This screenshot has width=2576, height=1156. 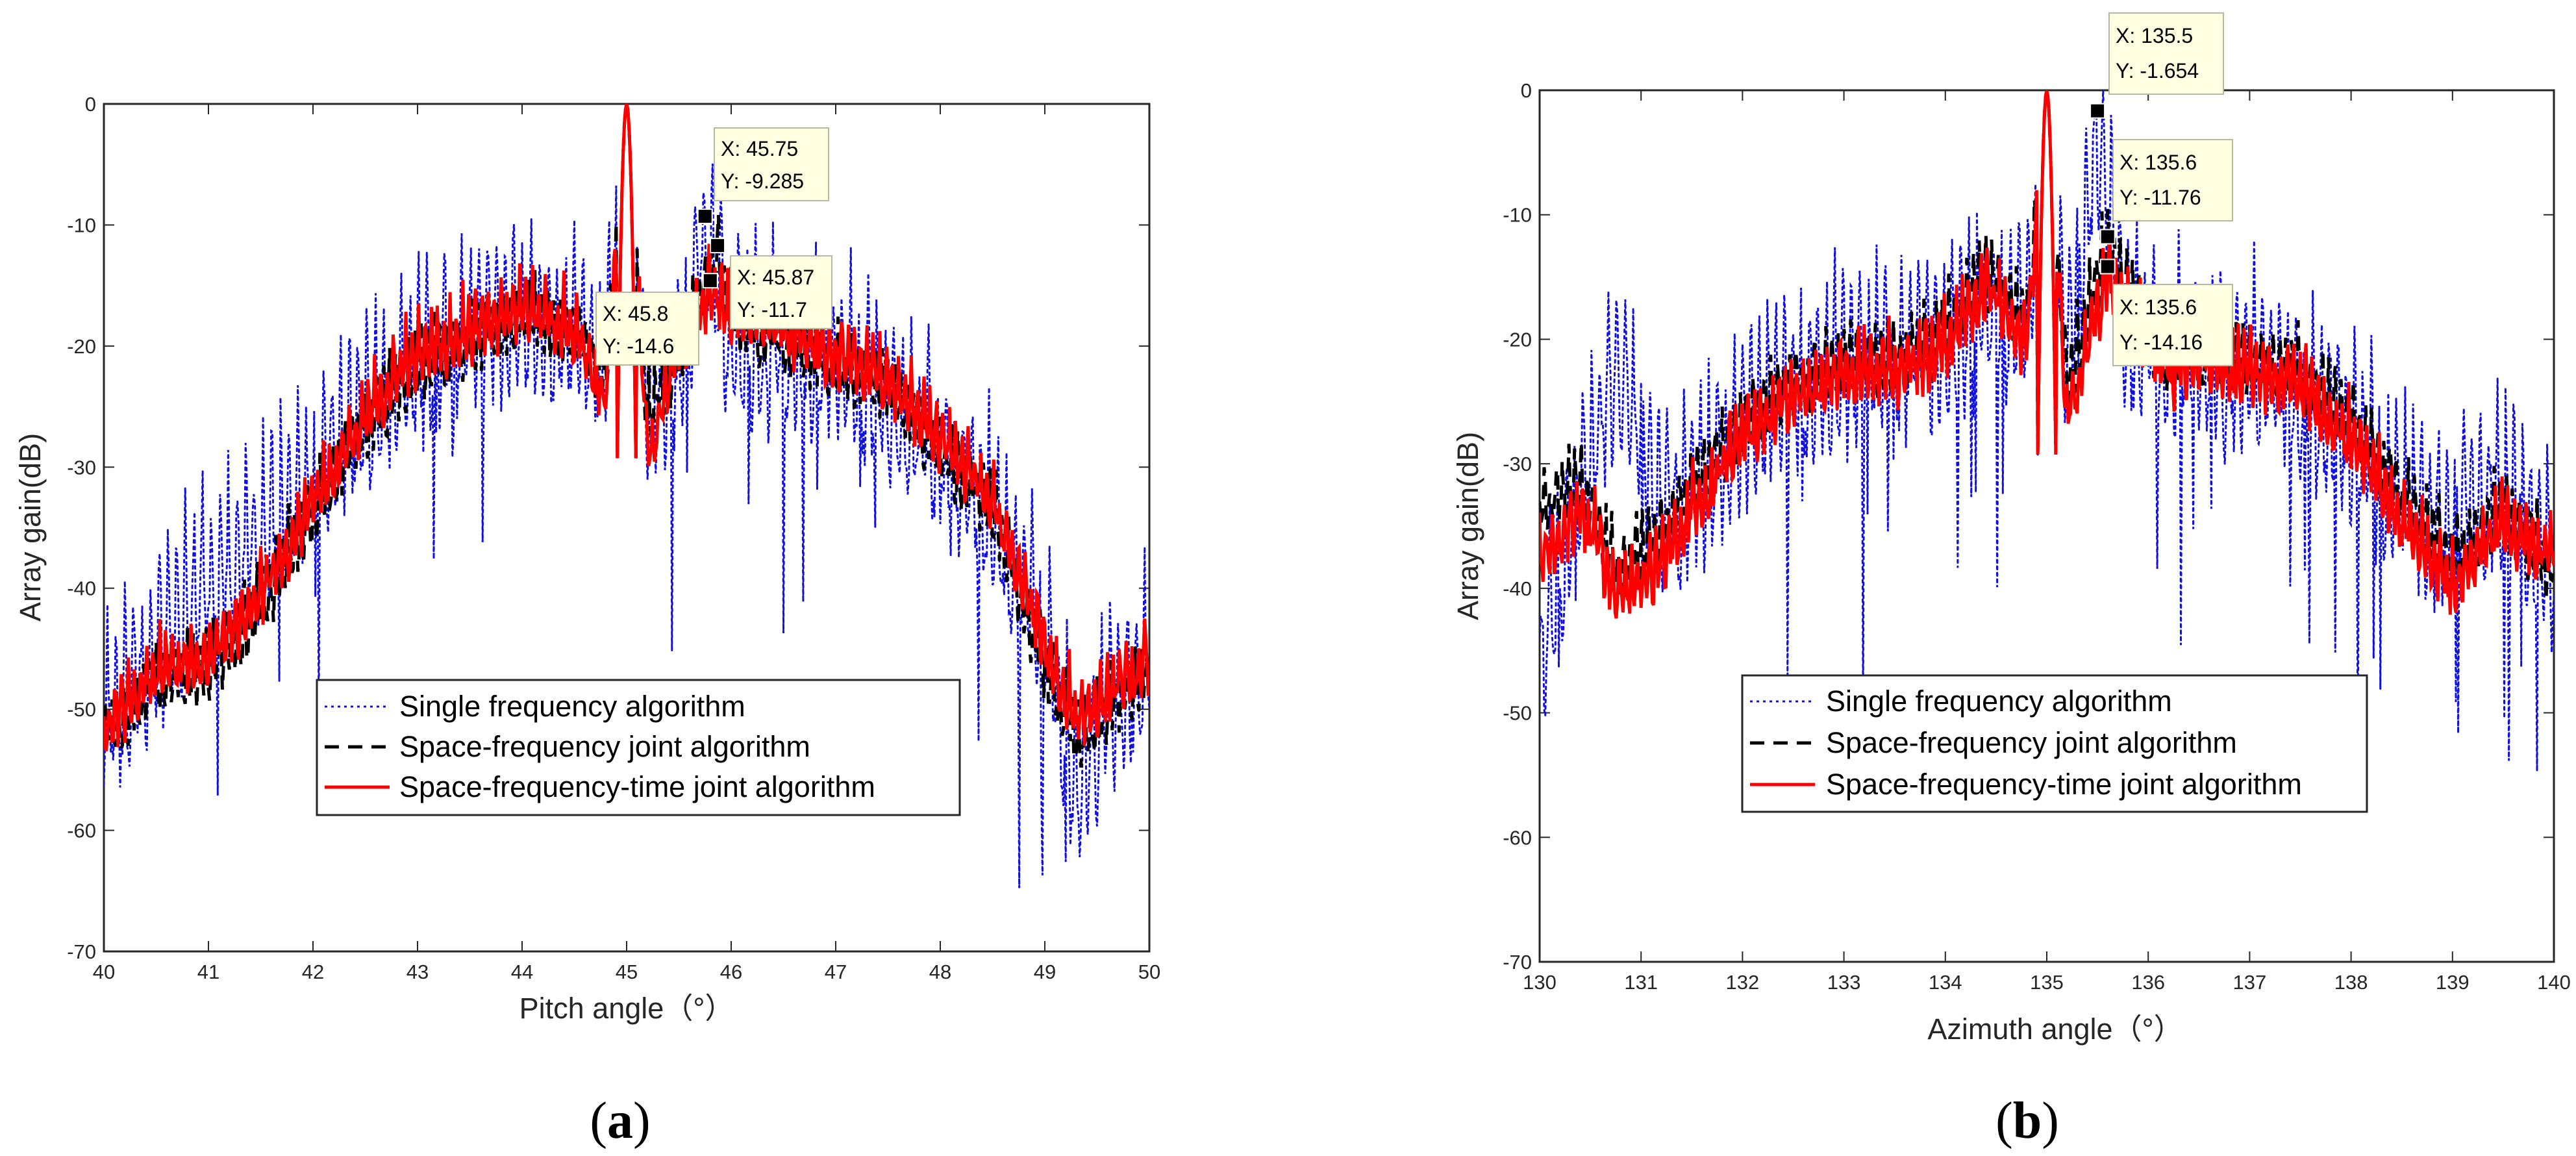 What do you see at coordinates (731, 972) in the screenshot?
I see `x-tick-label: 46` at bounding box center [731, 972].